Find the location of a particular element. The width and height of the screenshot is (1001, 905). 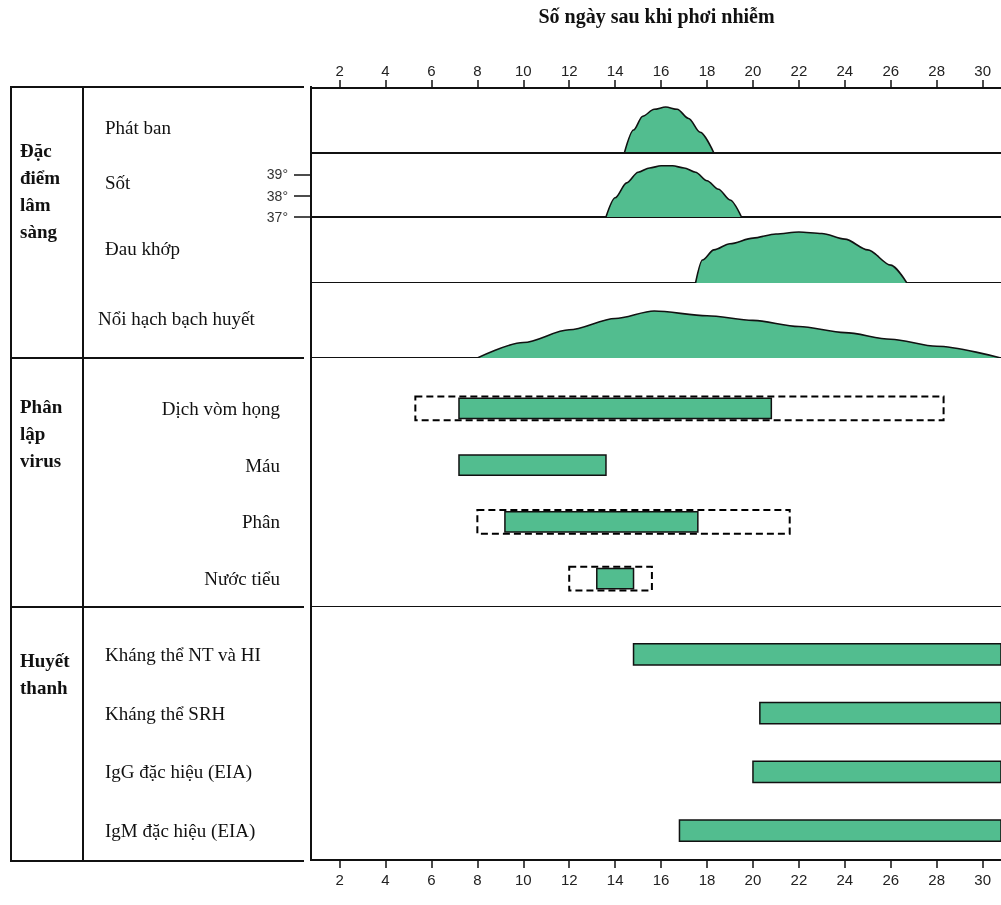

y-tick-label: Dịch vòm họng is located at coordinates (221, 408).